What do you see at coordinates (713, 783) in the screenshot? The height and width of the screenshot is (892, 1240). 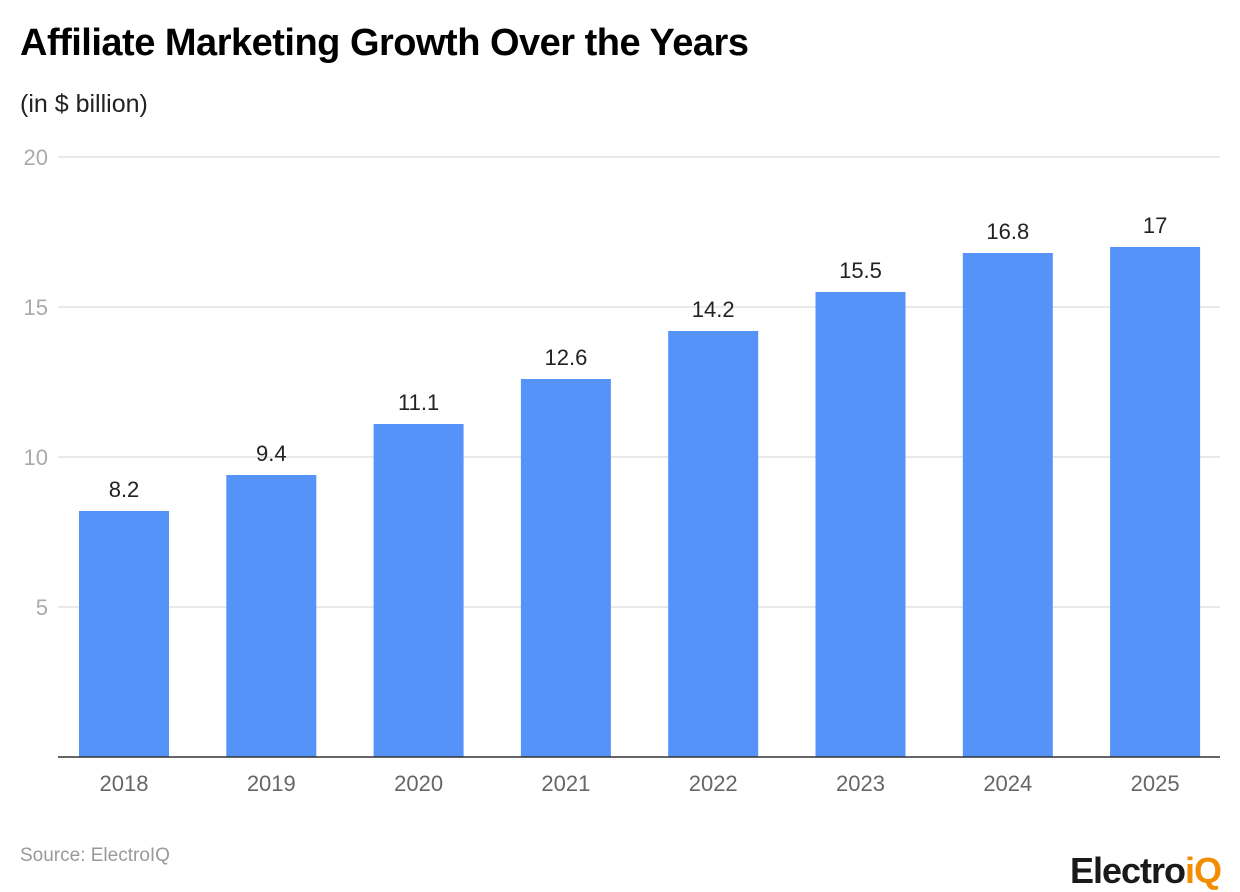 I see `x-tick-label: 2022` at bounding box center [713, 783].